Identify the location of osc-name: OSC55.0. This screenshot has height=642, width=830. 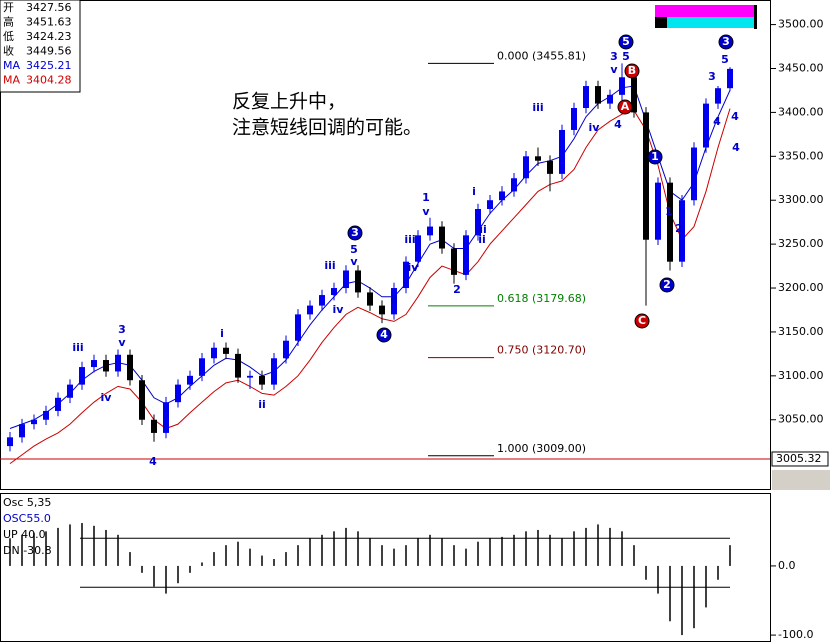
(27, 518).